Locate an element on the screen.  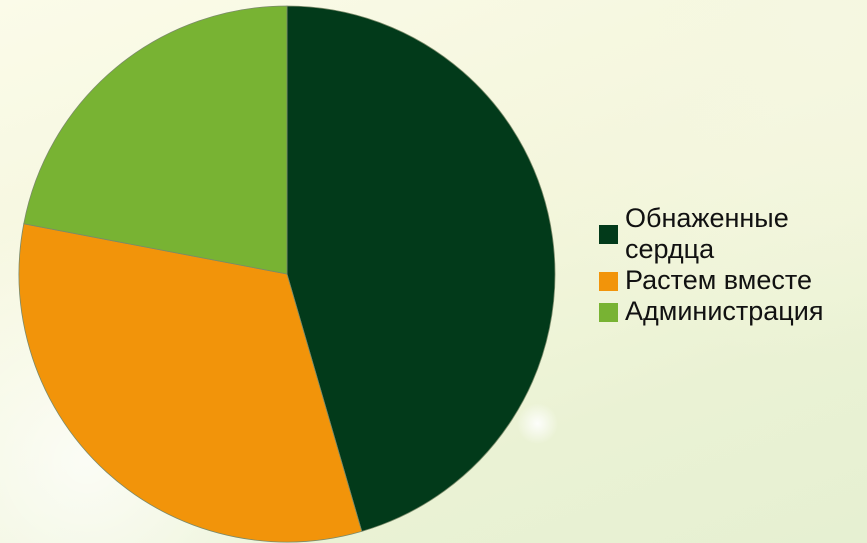
legend-item-3: Администрация is located at coordinates (733, 311).